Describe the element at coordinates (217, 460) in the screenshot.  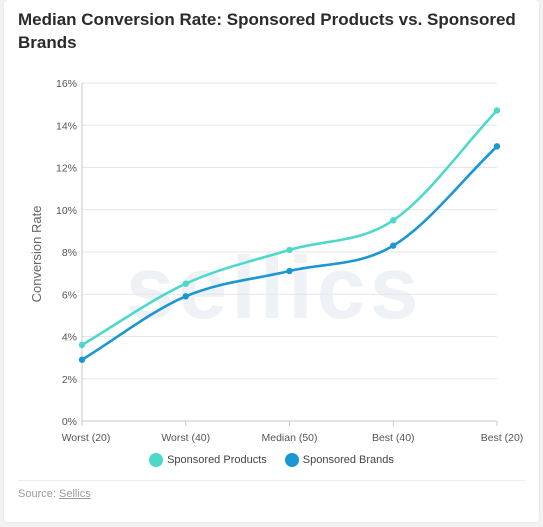
I see `legend-label: Sponsored Products` at that location.